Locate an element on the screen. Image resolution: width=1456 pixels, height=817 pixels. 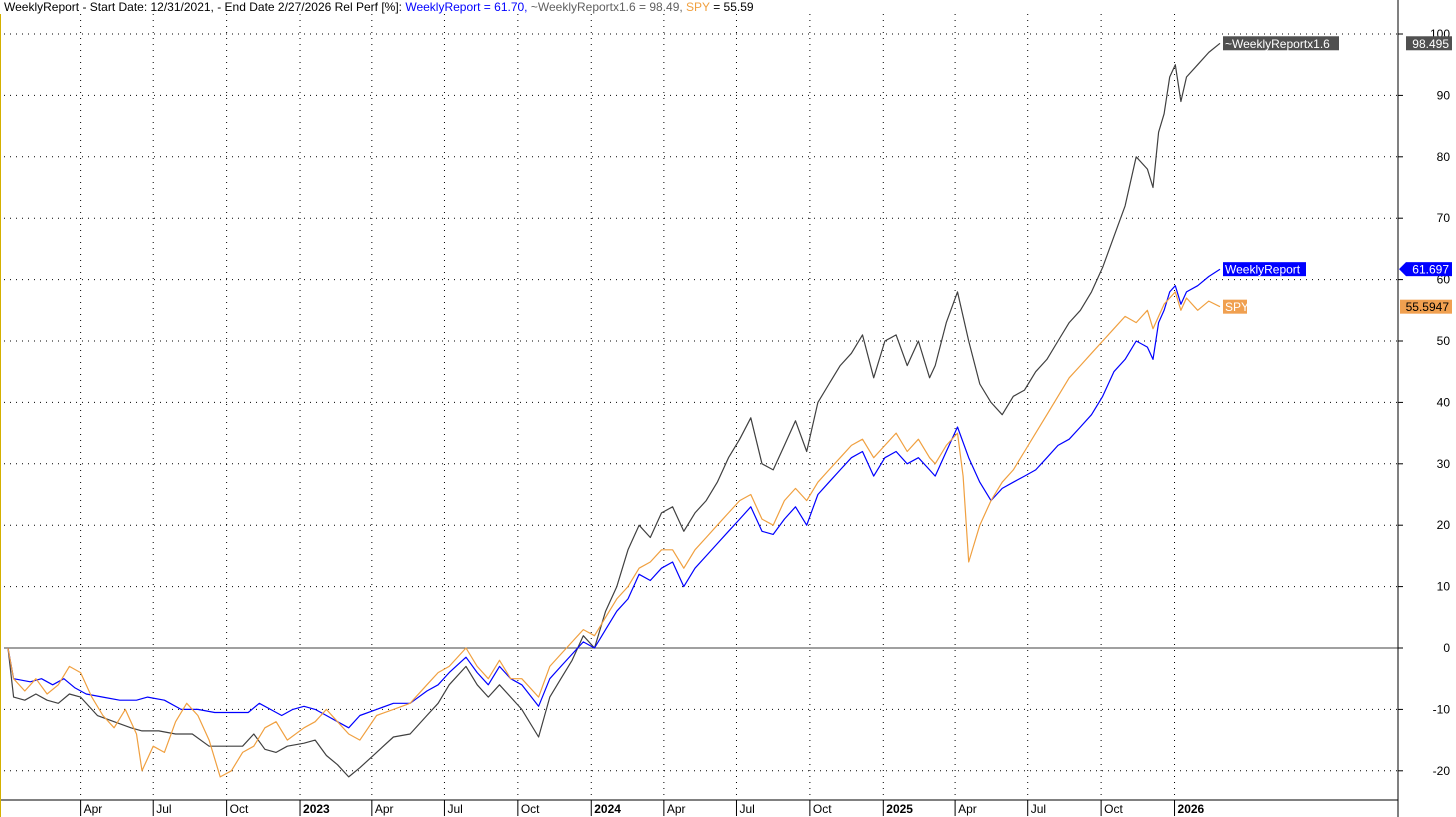
y-tick-label: -20 is located at coordinates (1442, 771).